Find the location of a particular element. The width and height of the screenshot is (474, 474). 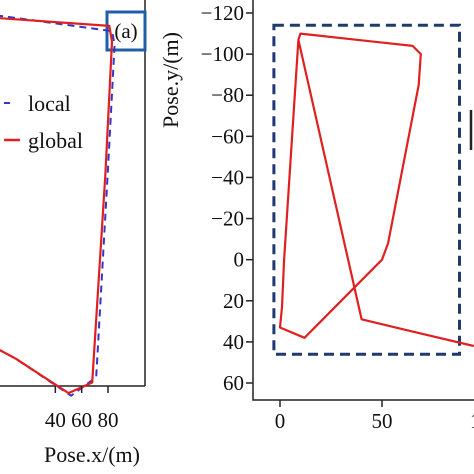

panel-b-y-ticks: −120 −100 −80 −60 −40 −20 0 20 40 60 is located at coordinates (227, 198).